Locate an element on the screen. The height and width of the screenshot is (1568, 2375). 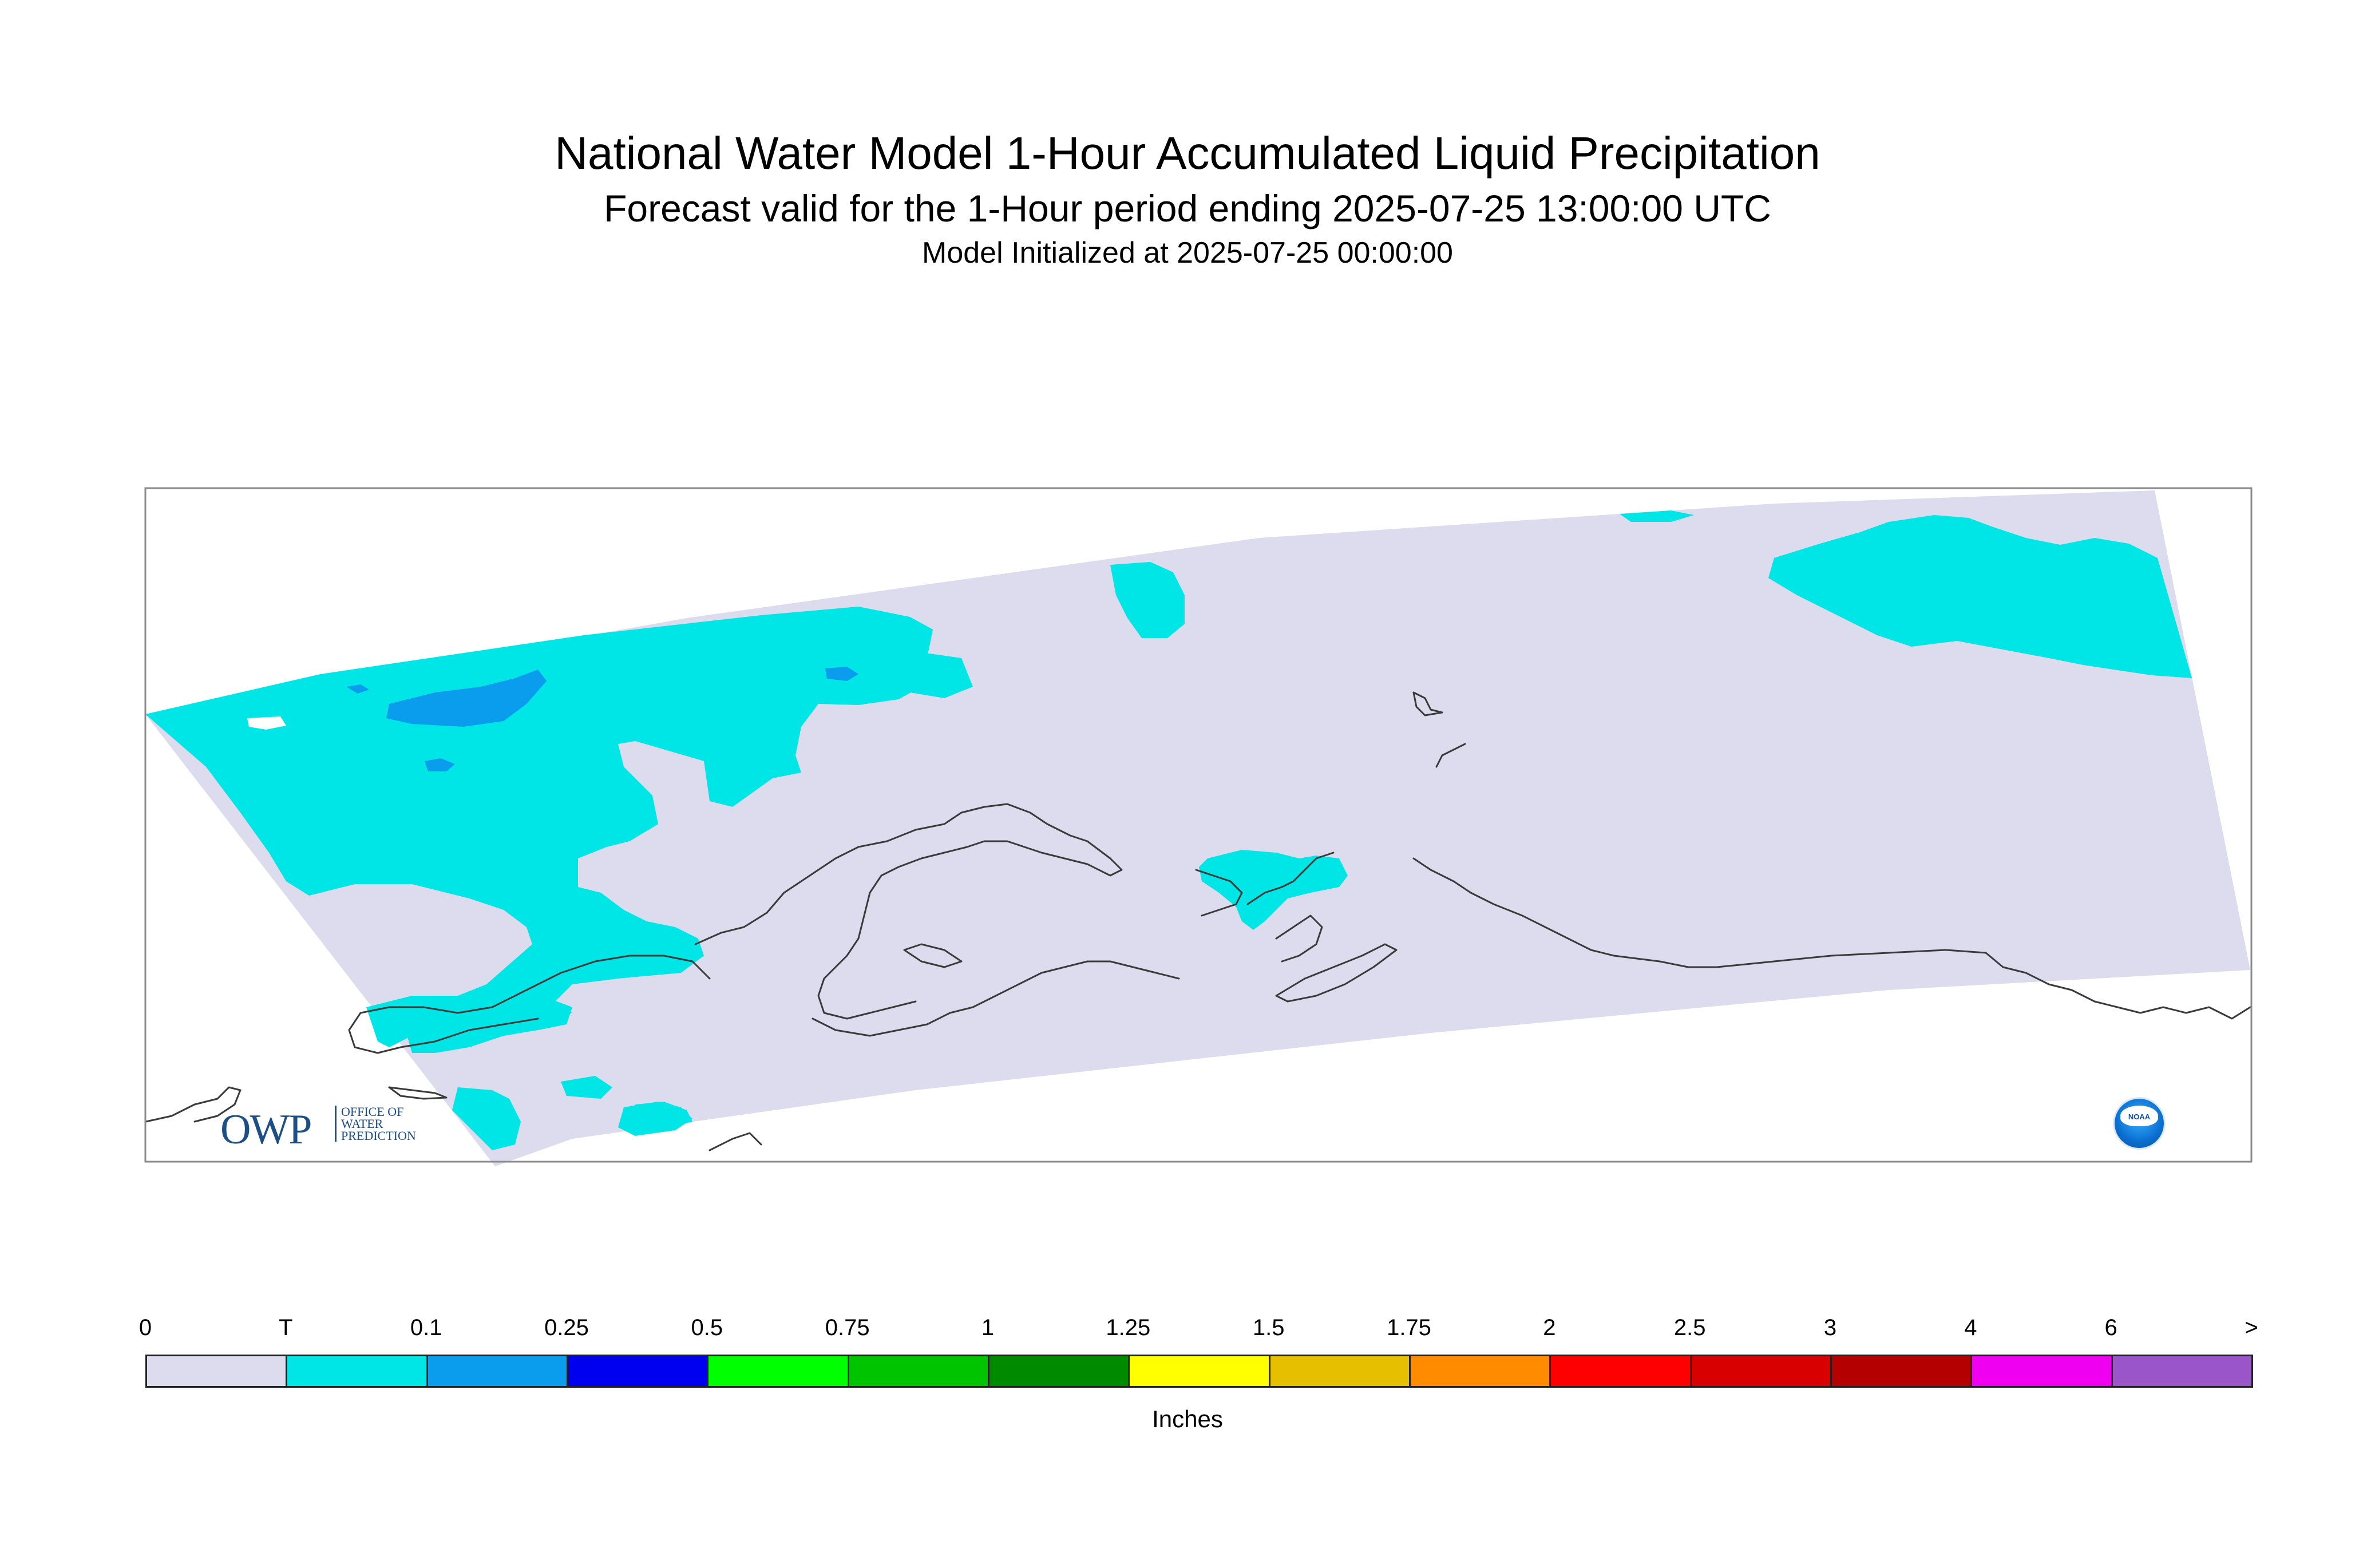
noaa-logo-icon: NOAA is located at coordinates (2139, 1123).